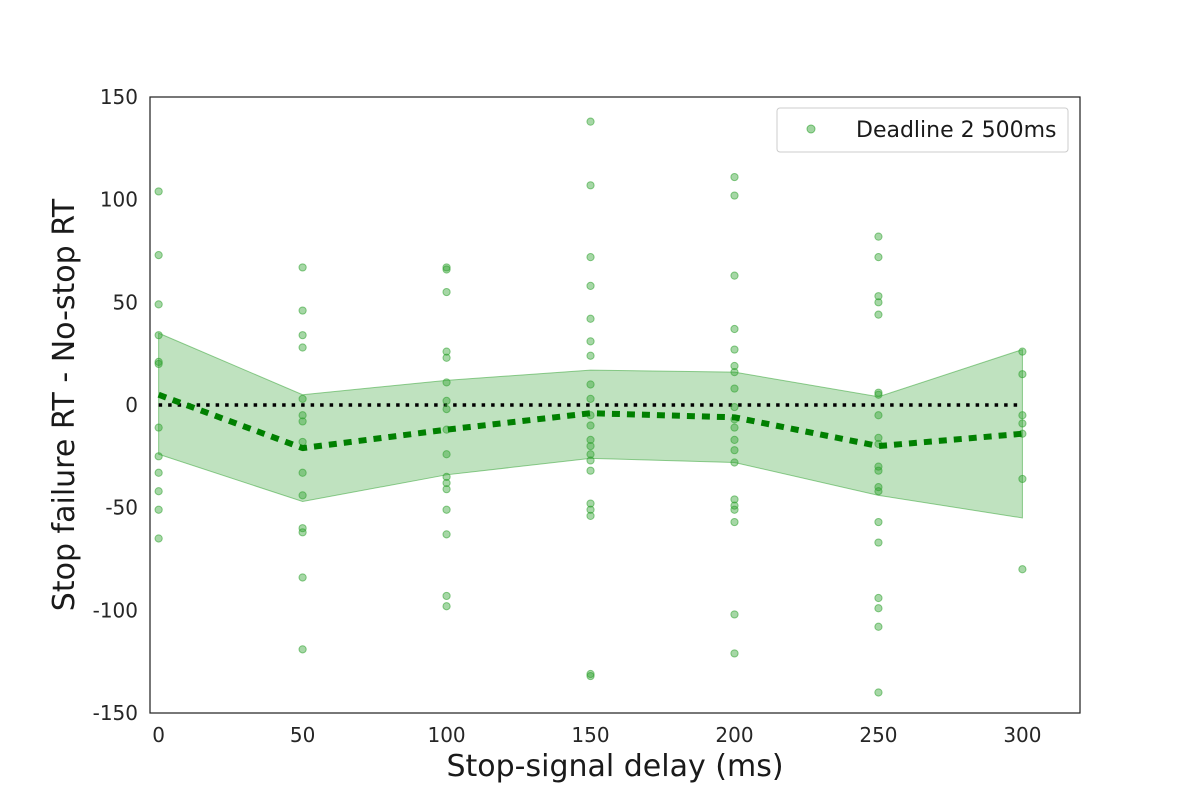 Image resolution: width=1200 pixels, height=800 pixels. I want to click on x-tick-label: 250, so click(878, 735).